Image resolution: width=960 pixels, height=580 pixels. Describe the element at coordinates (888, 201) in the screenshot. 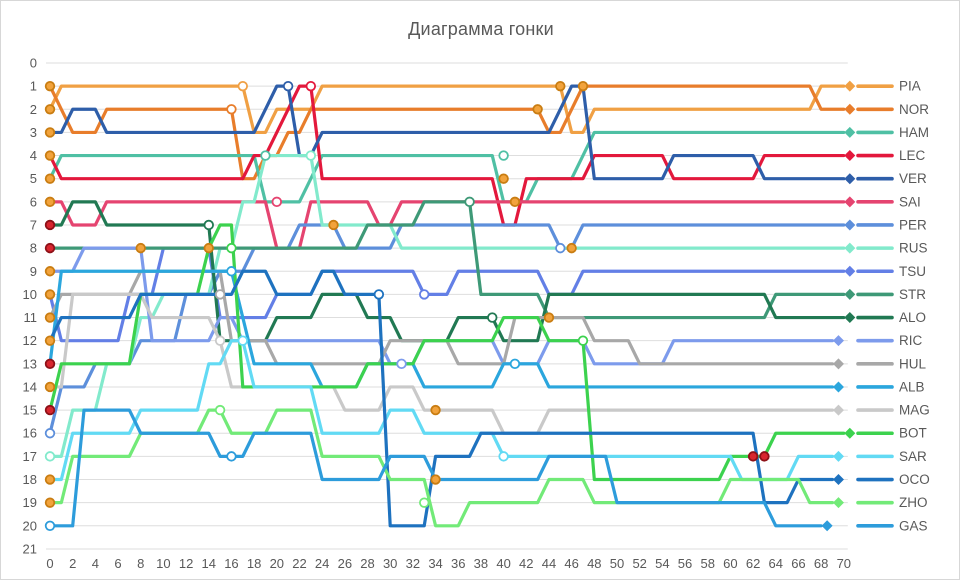

I see `legend-item-SAI: SAI` at that location.